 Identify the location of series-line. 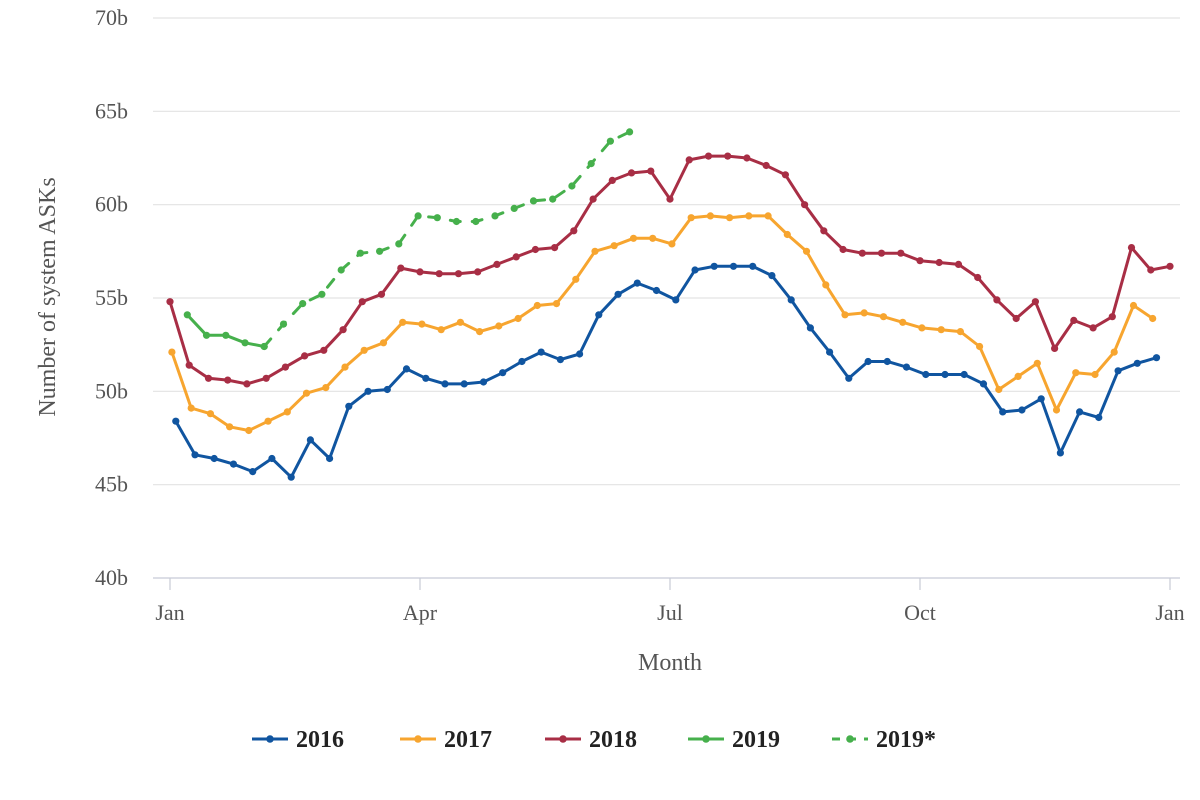
(447, 239).